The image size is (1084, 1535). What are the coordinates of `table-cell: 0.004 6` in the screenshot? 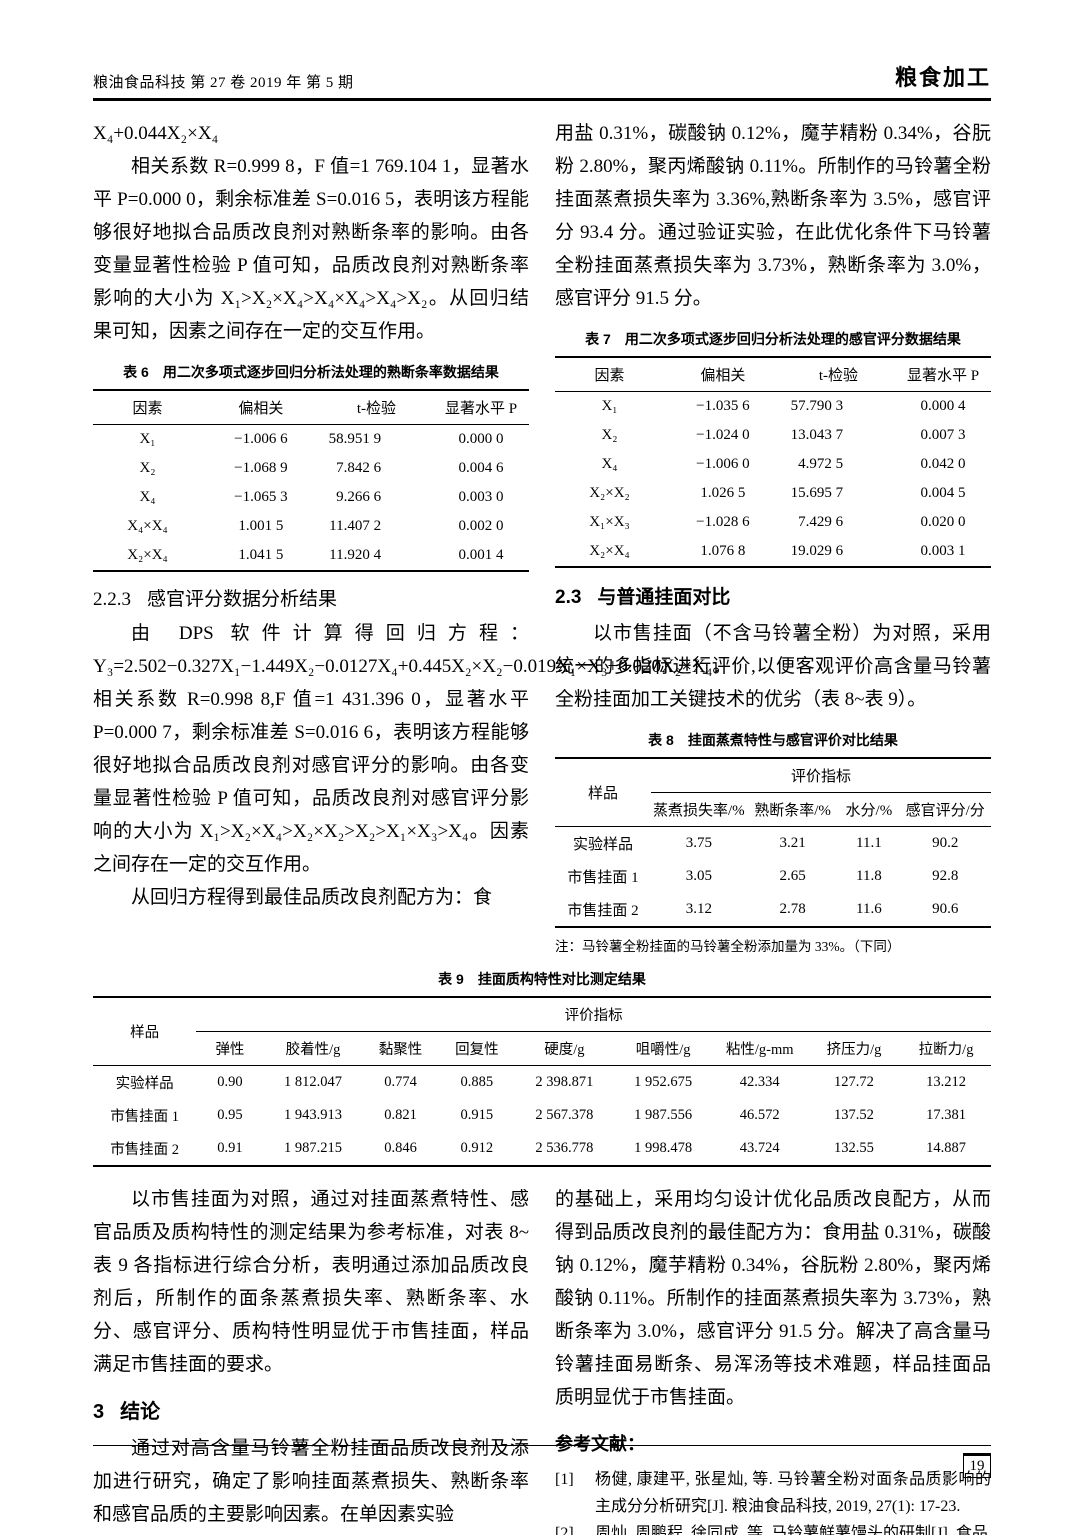 It's located at (481, 468).